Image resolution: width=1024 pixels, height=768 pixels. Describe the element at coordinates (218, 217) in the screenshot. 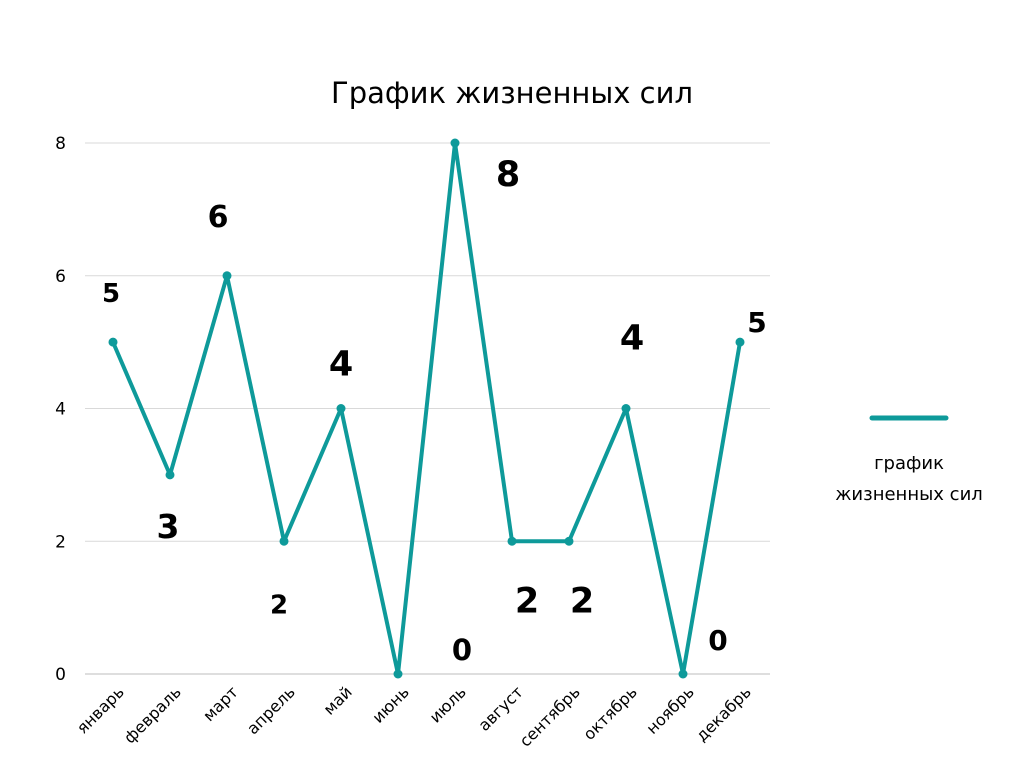

I see `data-label: 6` at that location.